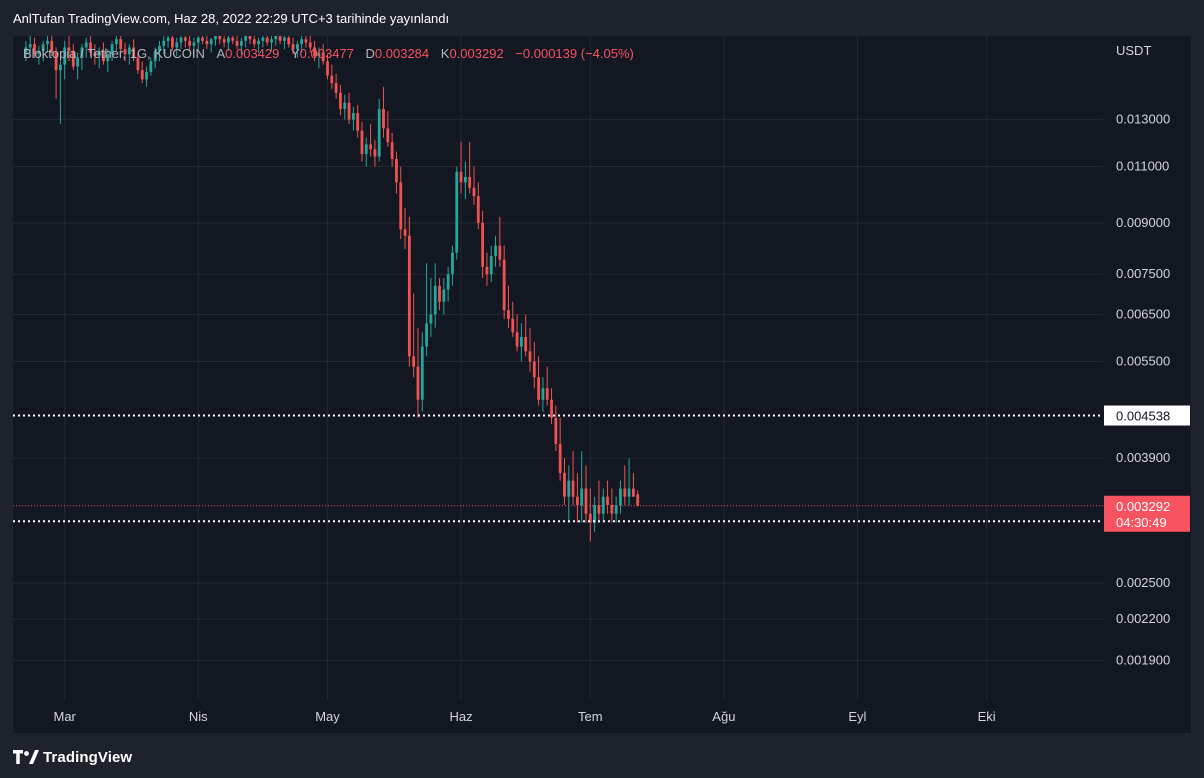 The image size is (1204, 778). I want to click on x-tick-label: Eki, so click(987, 716).